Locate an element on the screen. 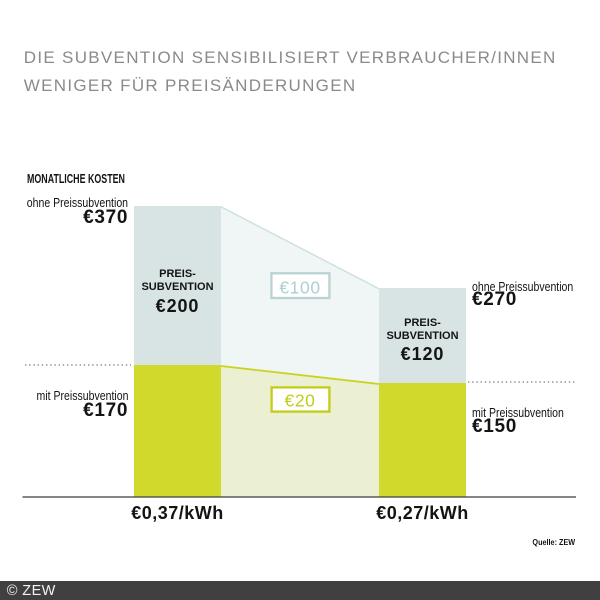 The image size is (600, 600). svg-text: €100 is located at coordinates (299, 287).